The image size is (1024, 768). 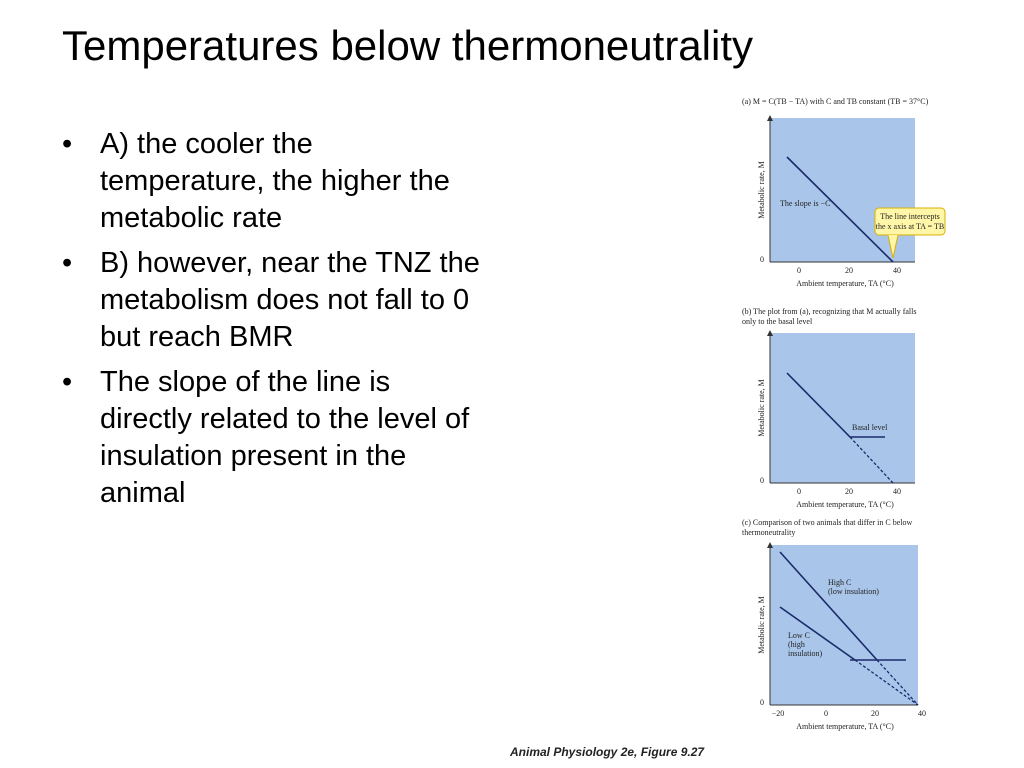 I want to click on credit: Animal Physiology 2e, Figure 9.27, so click(x=607, y=752).